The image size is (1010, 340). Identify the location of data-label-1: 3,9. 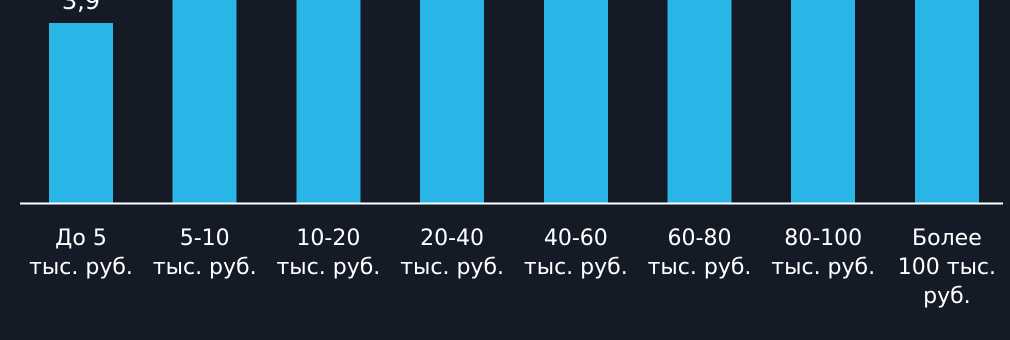
(81, 7).